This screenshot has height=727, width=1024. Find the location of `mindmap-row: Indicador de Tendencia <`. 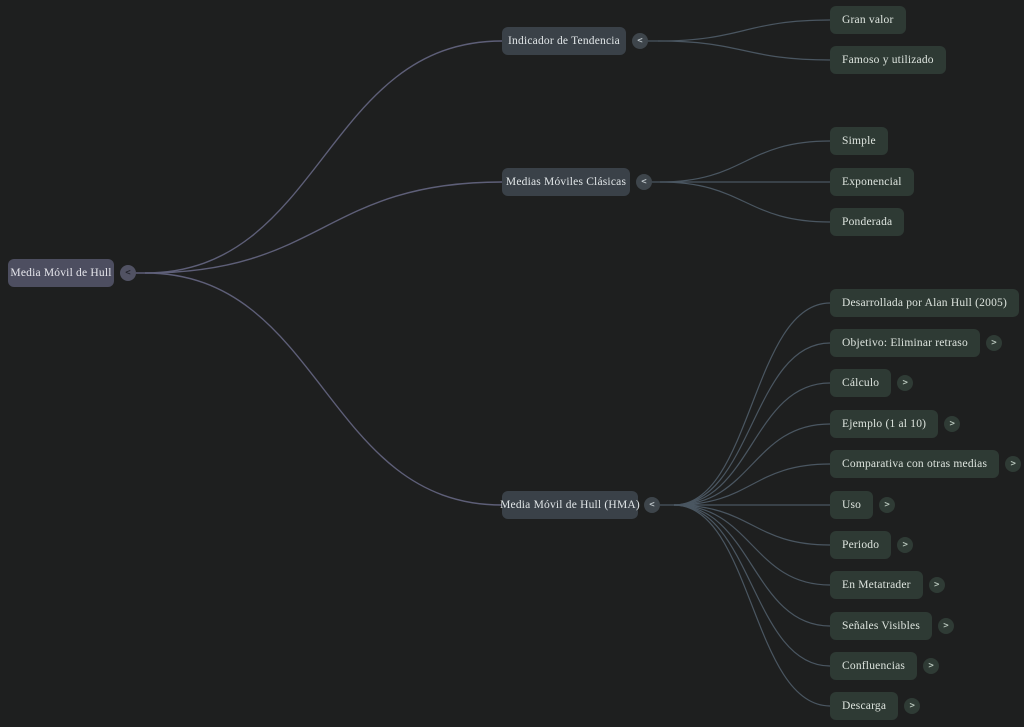

mindmap-row: Indicador de Tendencia < is located at coordinates (575, 41).